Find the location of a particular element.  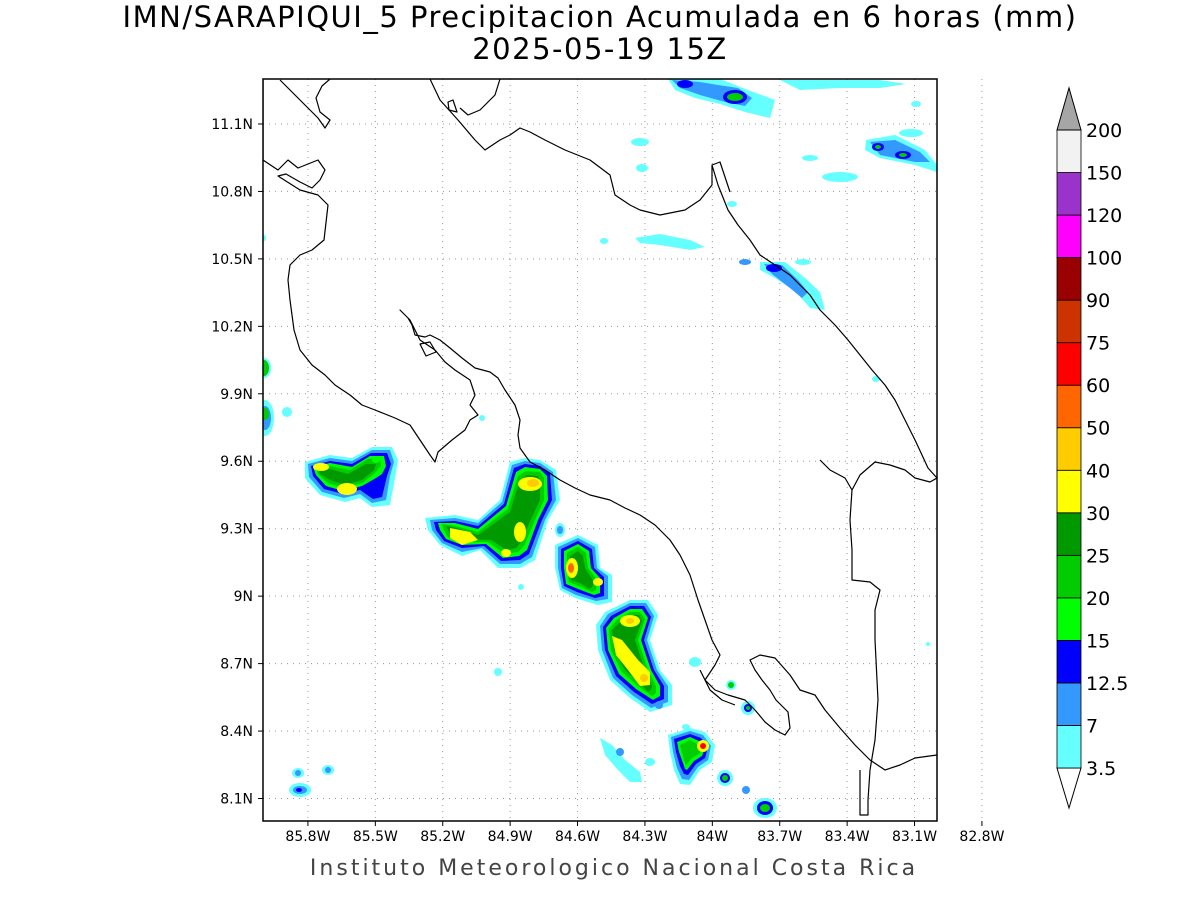

colorbar-level-label: 15 is located at coordinates (1098, 641).